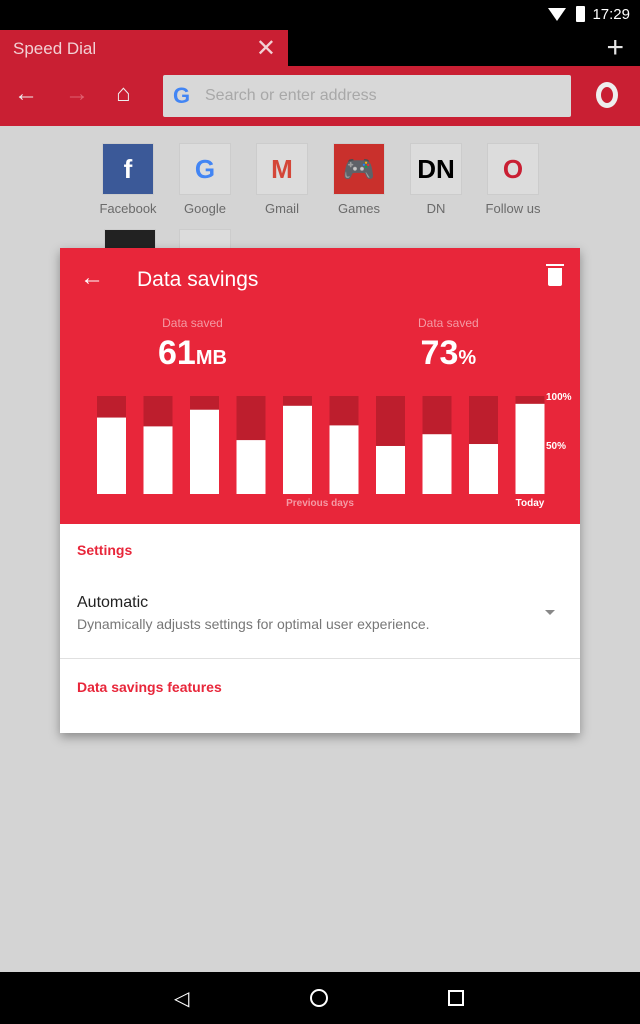  Describe the element at coordinates (359, 208) in the screenshot. I see `tile-label: Games` at that location.